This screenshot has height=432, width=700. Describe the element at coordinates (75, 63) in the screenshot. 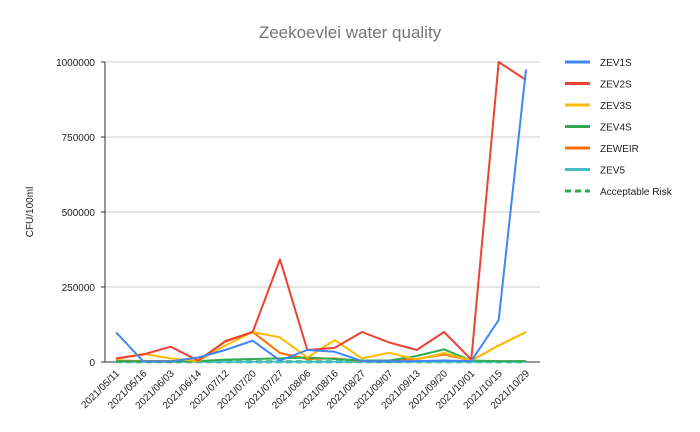

I see `y-tick-label: 1000000` at that location.